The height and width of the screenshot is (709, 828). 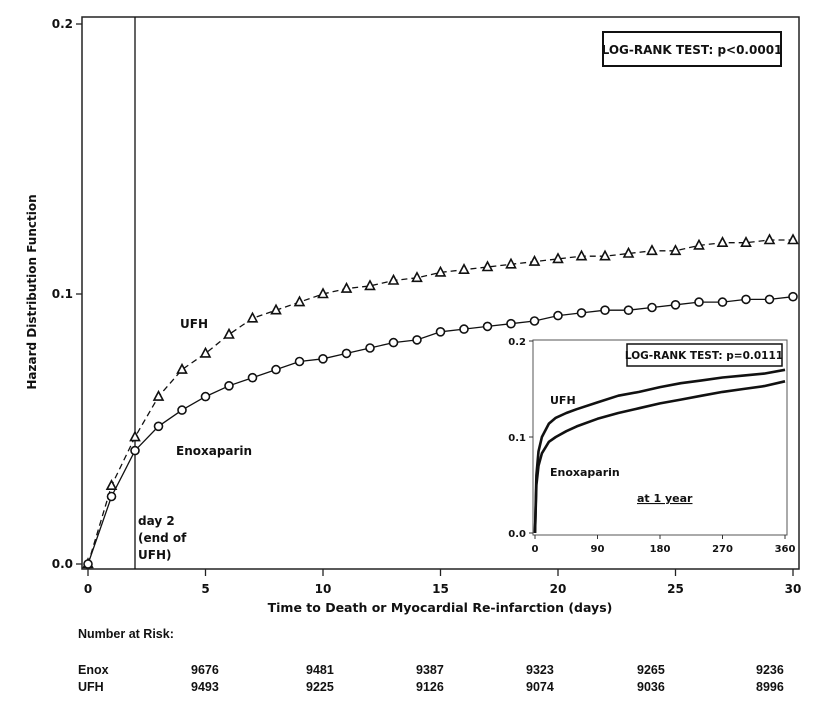 I want to click on risk-cell: 9225, so click(x=320, y=687).